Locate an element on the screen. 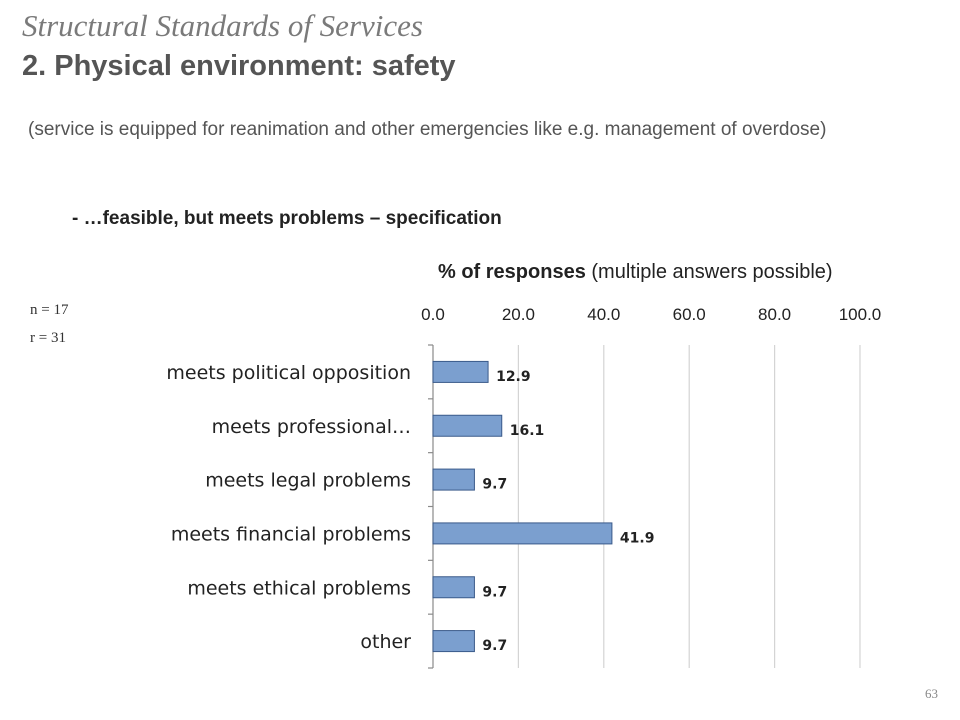 This screenshot has height=720, width=960. x-tick-label: 0.0 is located at coordinates (433, 314).